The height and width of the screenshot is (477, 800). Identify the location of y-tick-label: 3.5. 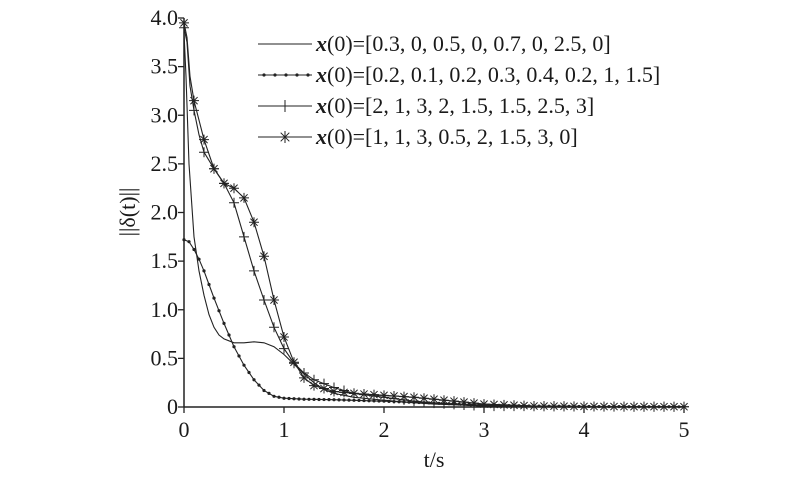
(165, 66).